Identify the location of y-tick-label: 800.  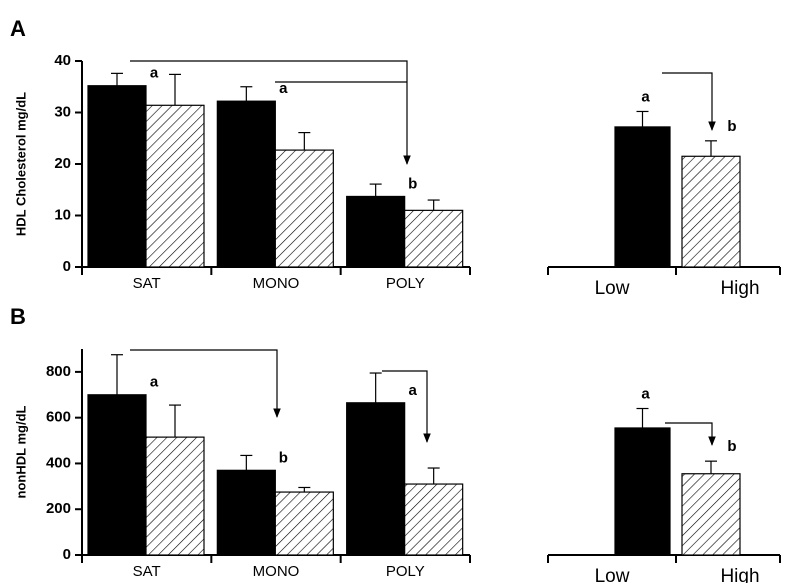
(58, 371).